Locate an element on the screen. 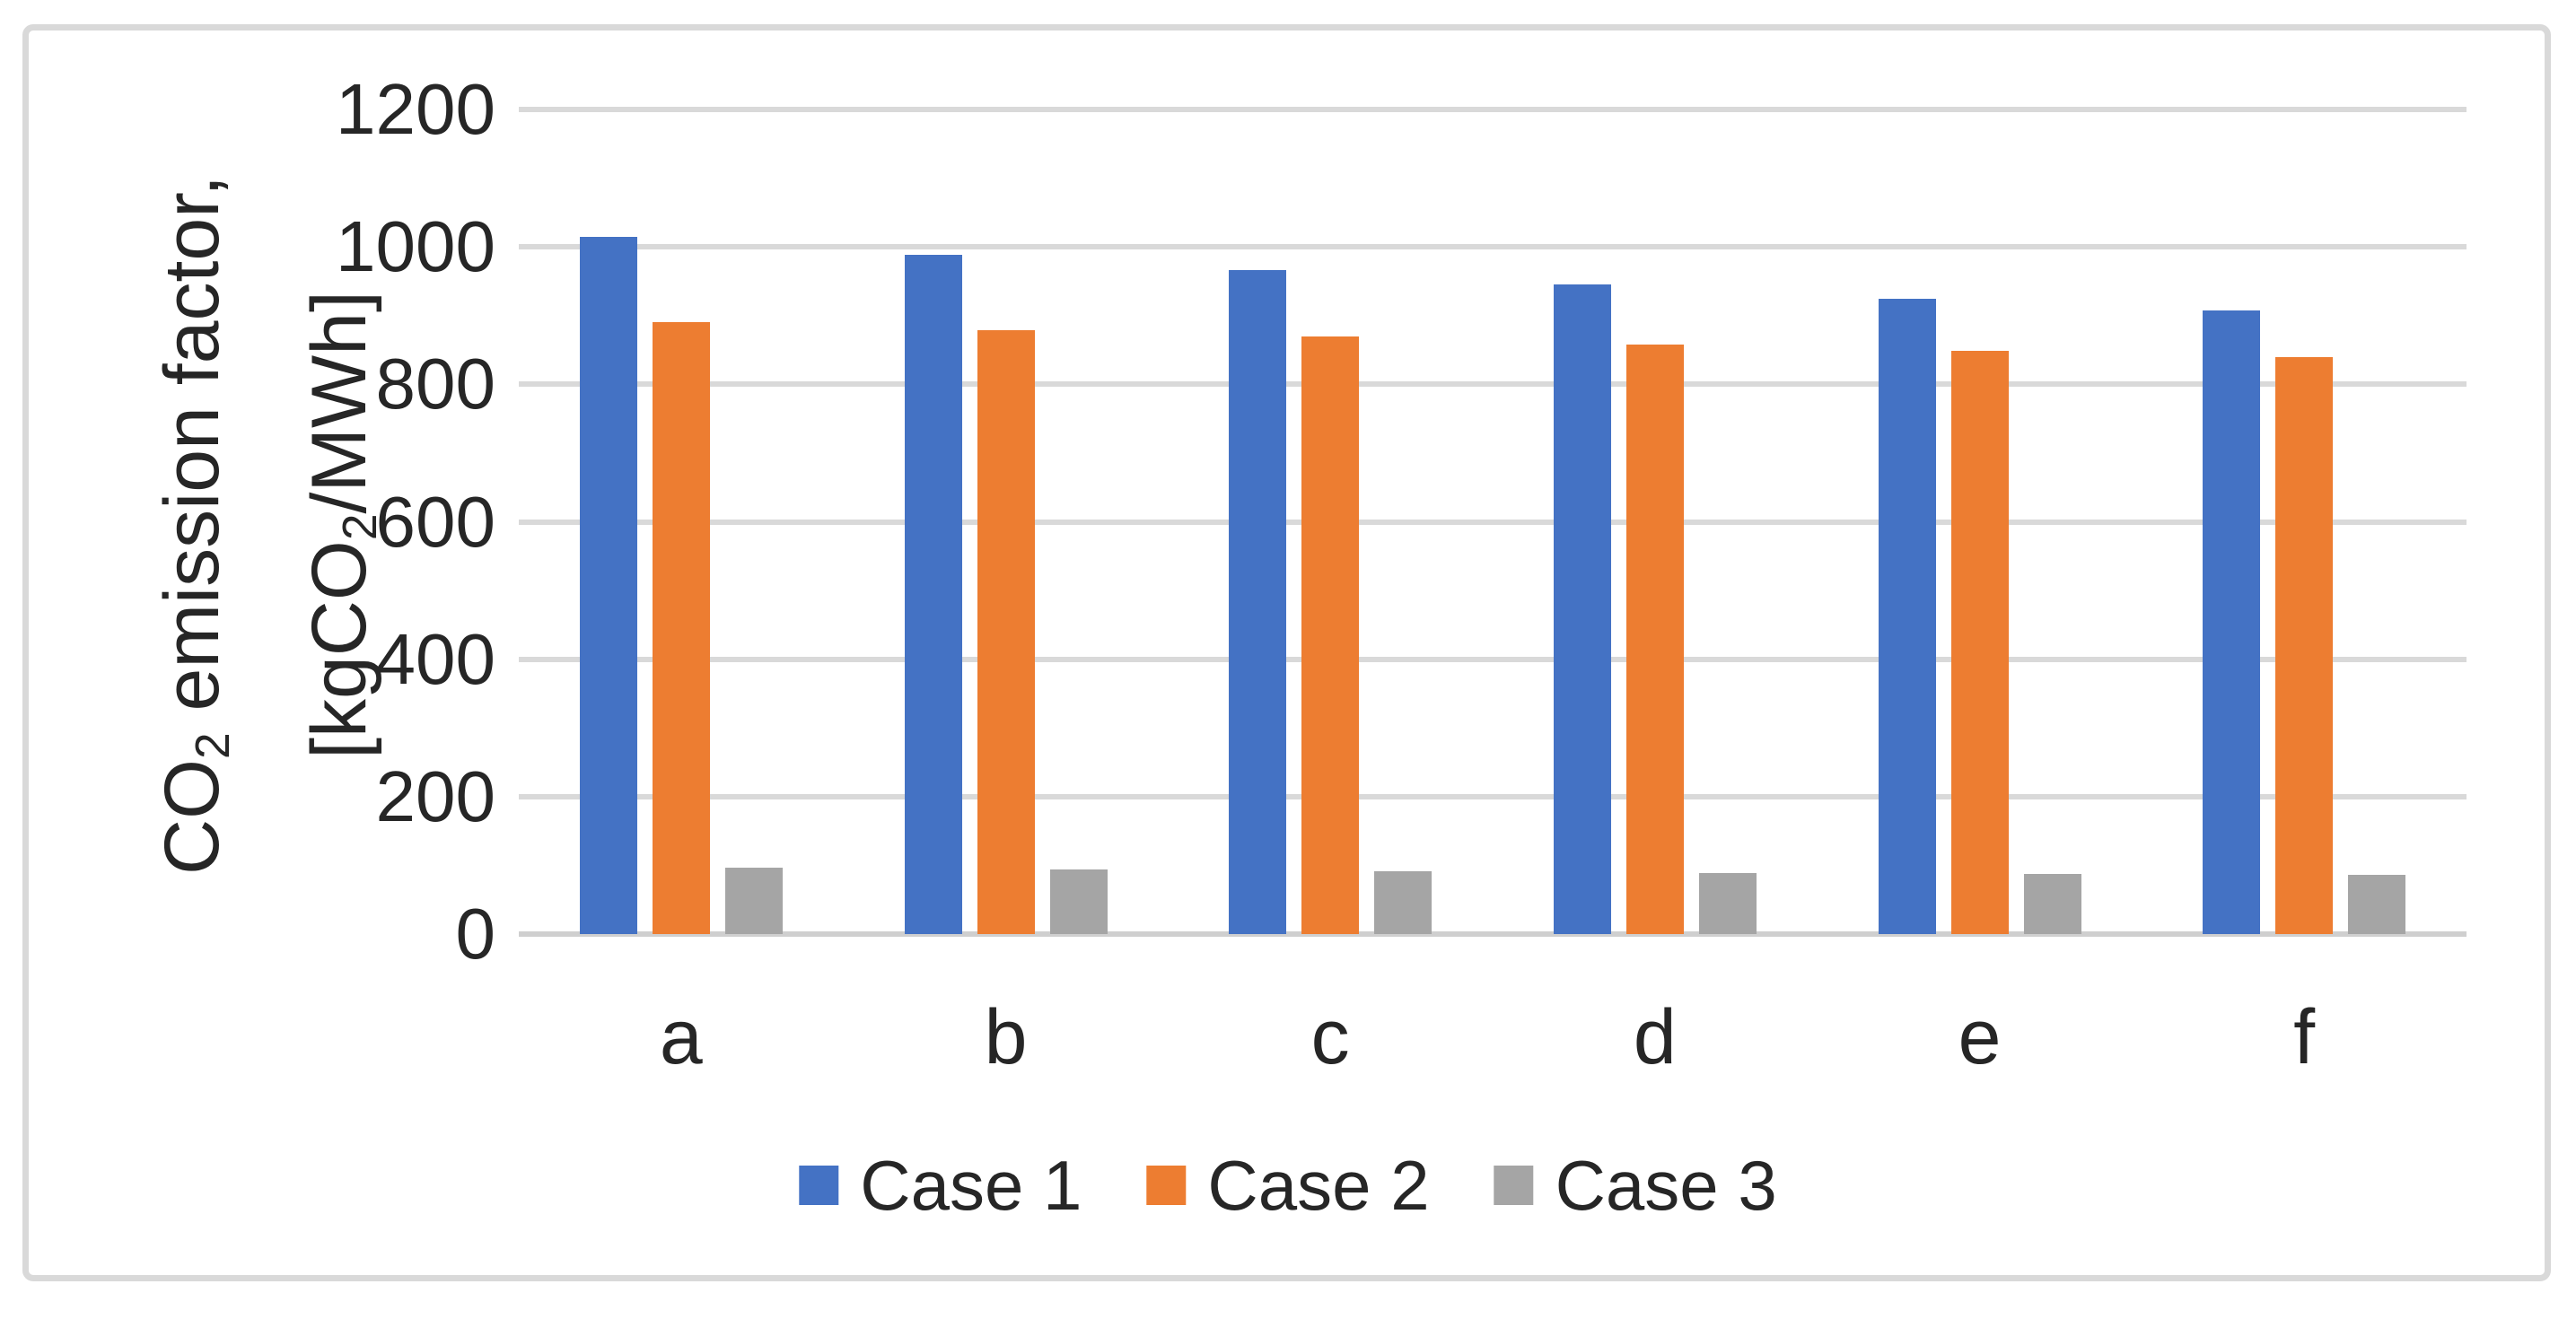  legend-label-case-1: Case 1 is located at coordinates (971, 1185).